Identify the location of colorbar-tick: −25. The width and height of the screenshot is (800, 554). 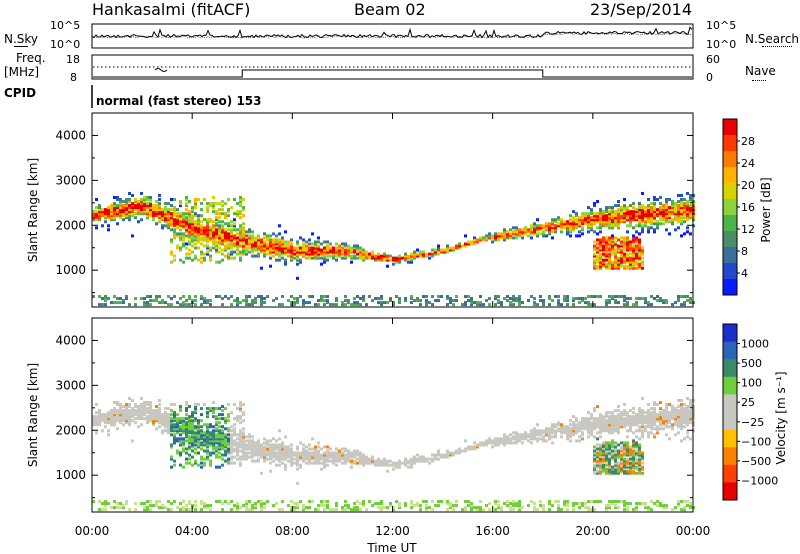
(752, 422).